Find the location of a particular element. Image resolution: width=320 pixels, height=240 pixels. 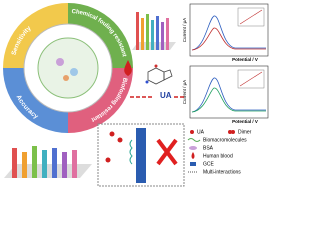

bar-3d-bottom is located at coordinates (48, 162).